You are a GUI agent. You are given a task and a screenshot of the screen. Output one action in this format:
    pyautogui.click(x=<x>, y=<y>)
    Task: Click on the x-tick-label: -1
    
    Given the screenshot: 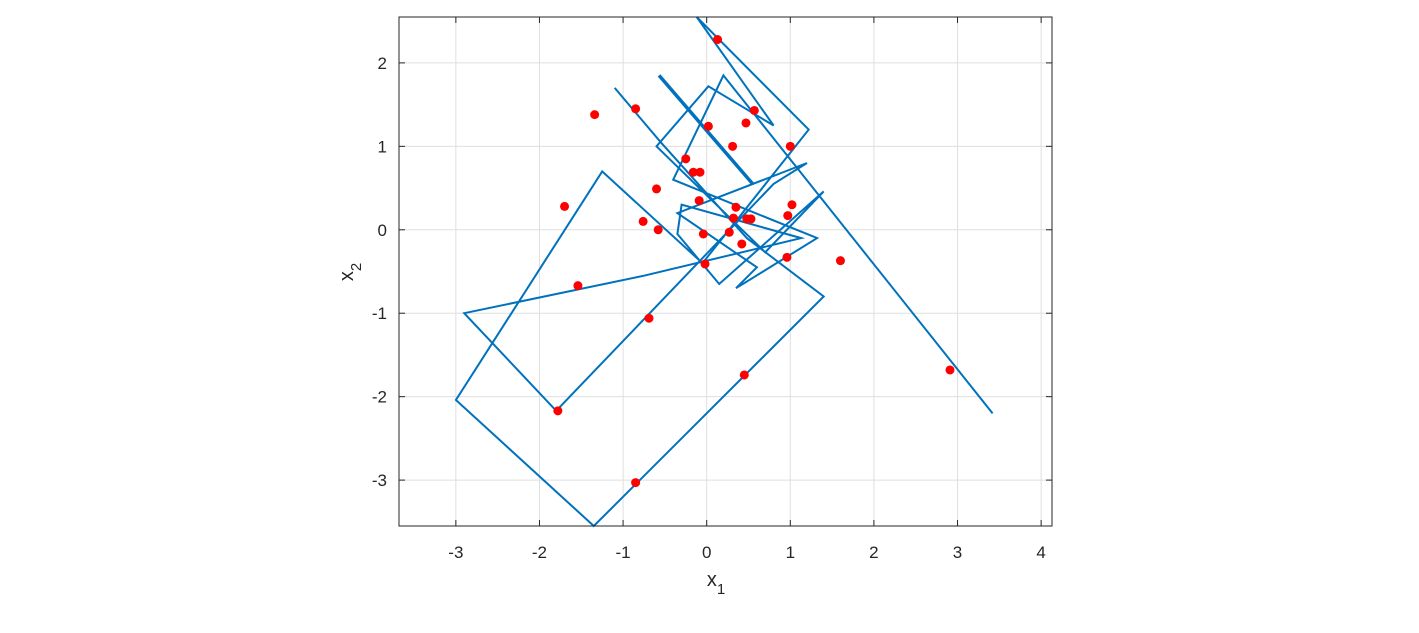 What is the action you would take?
    pyautogui.click(x=623, y=552)
    